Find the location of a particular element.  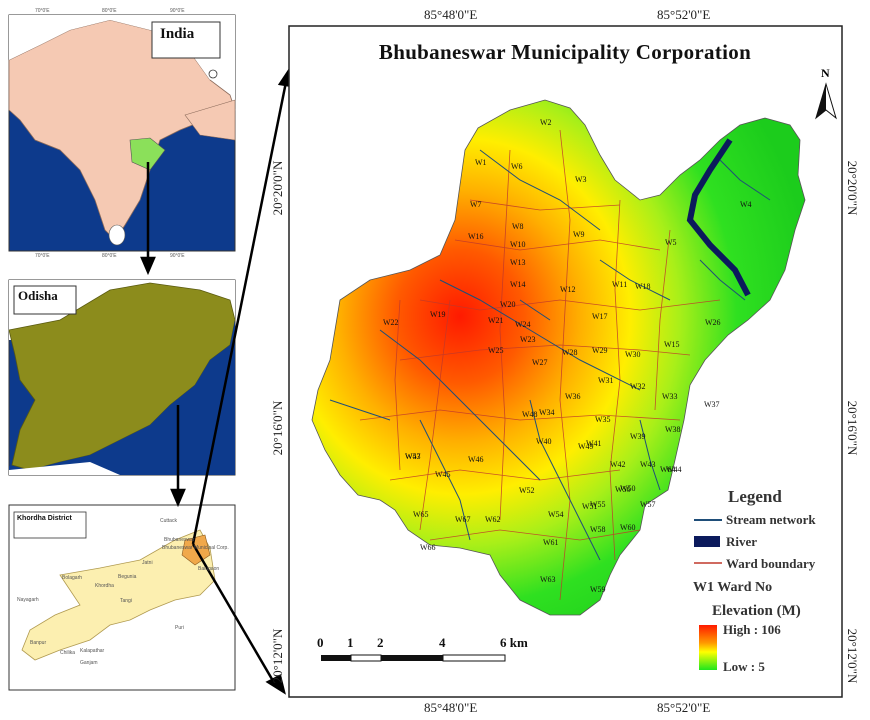

ward-label: W67 is located at coordinates (463, 519).